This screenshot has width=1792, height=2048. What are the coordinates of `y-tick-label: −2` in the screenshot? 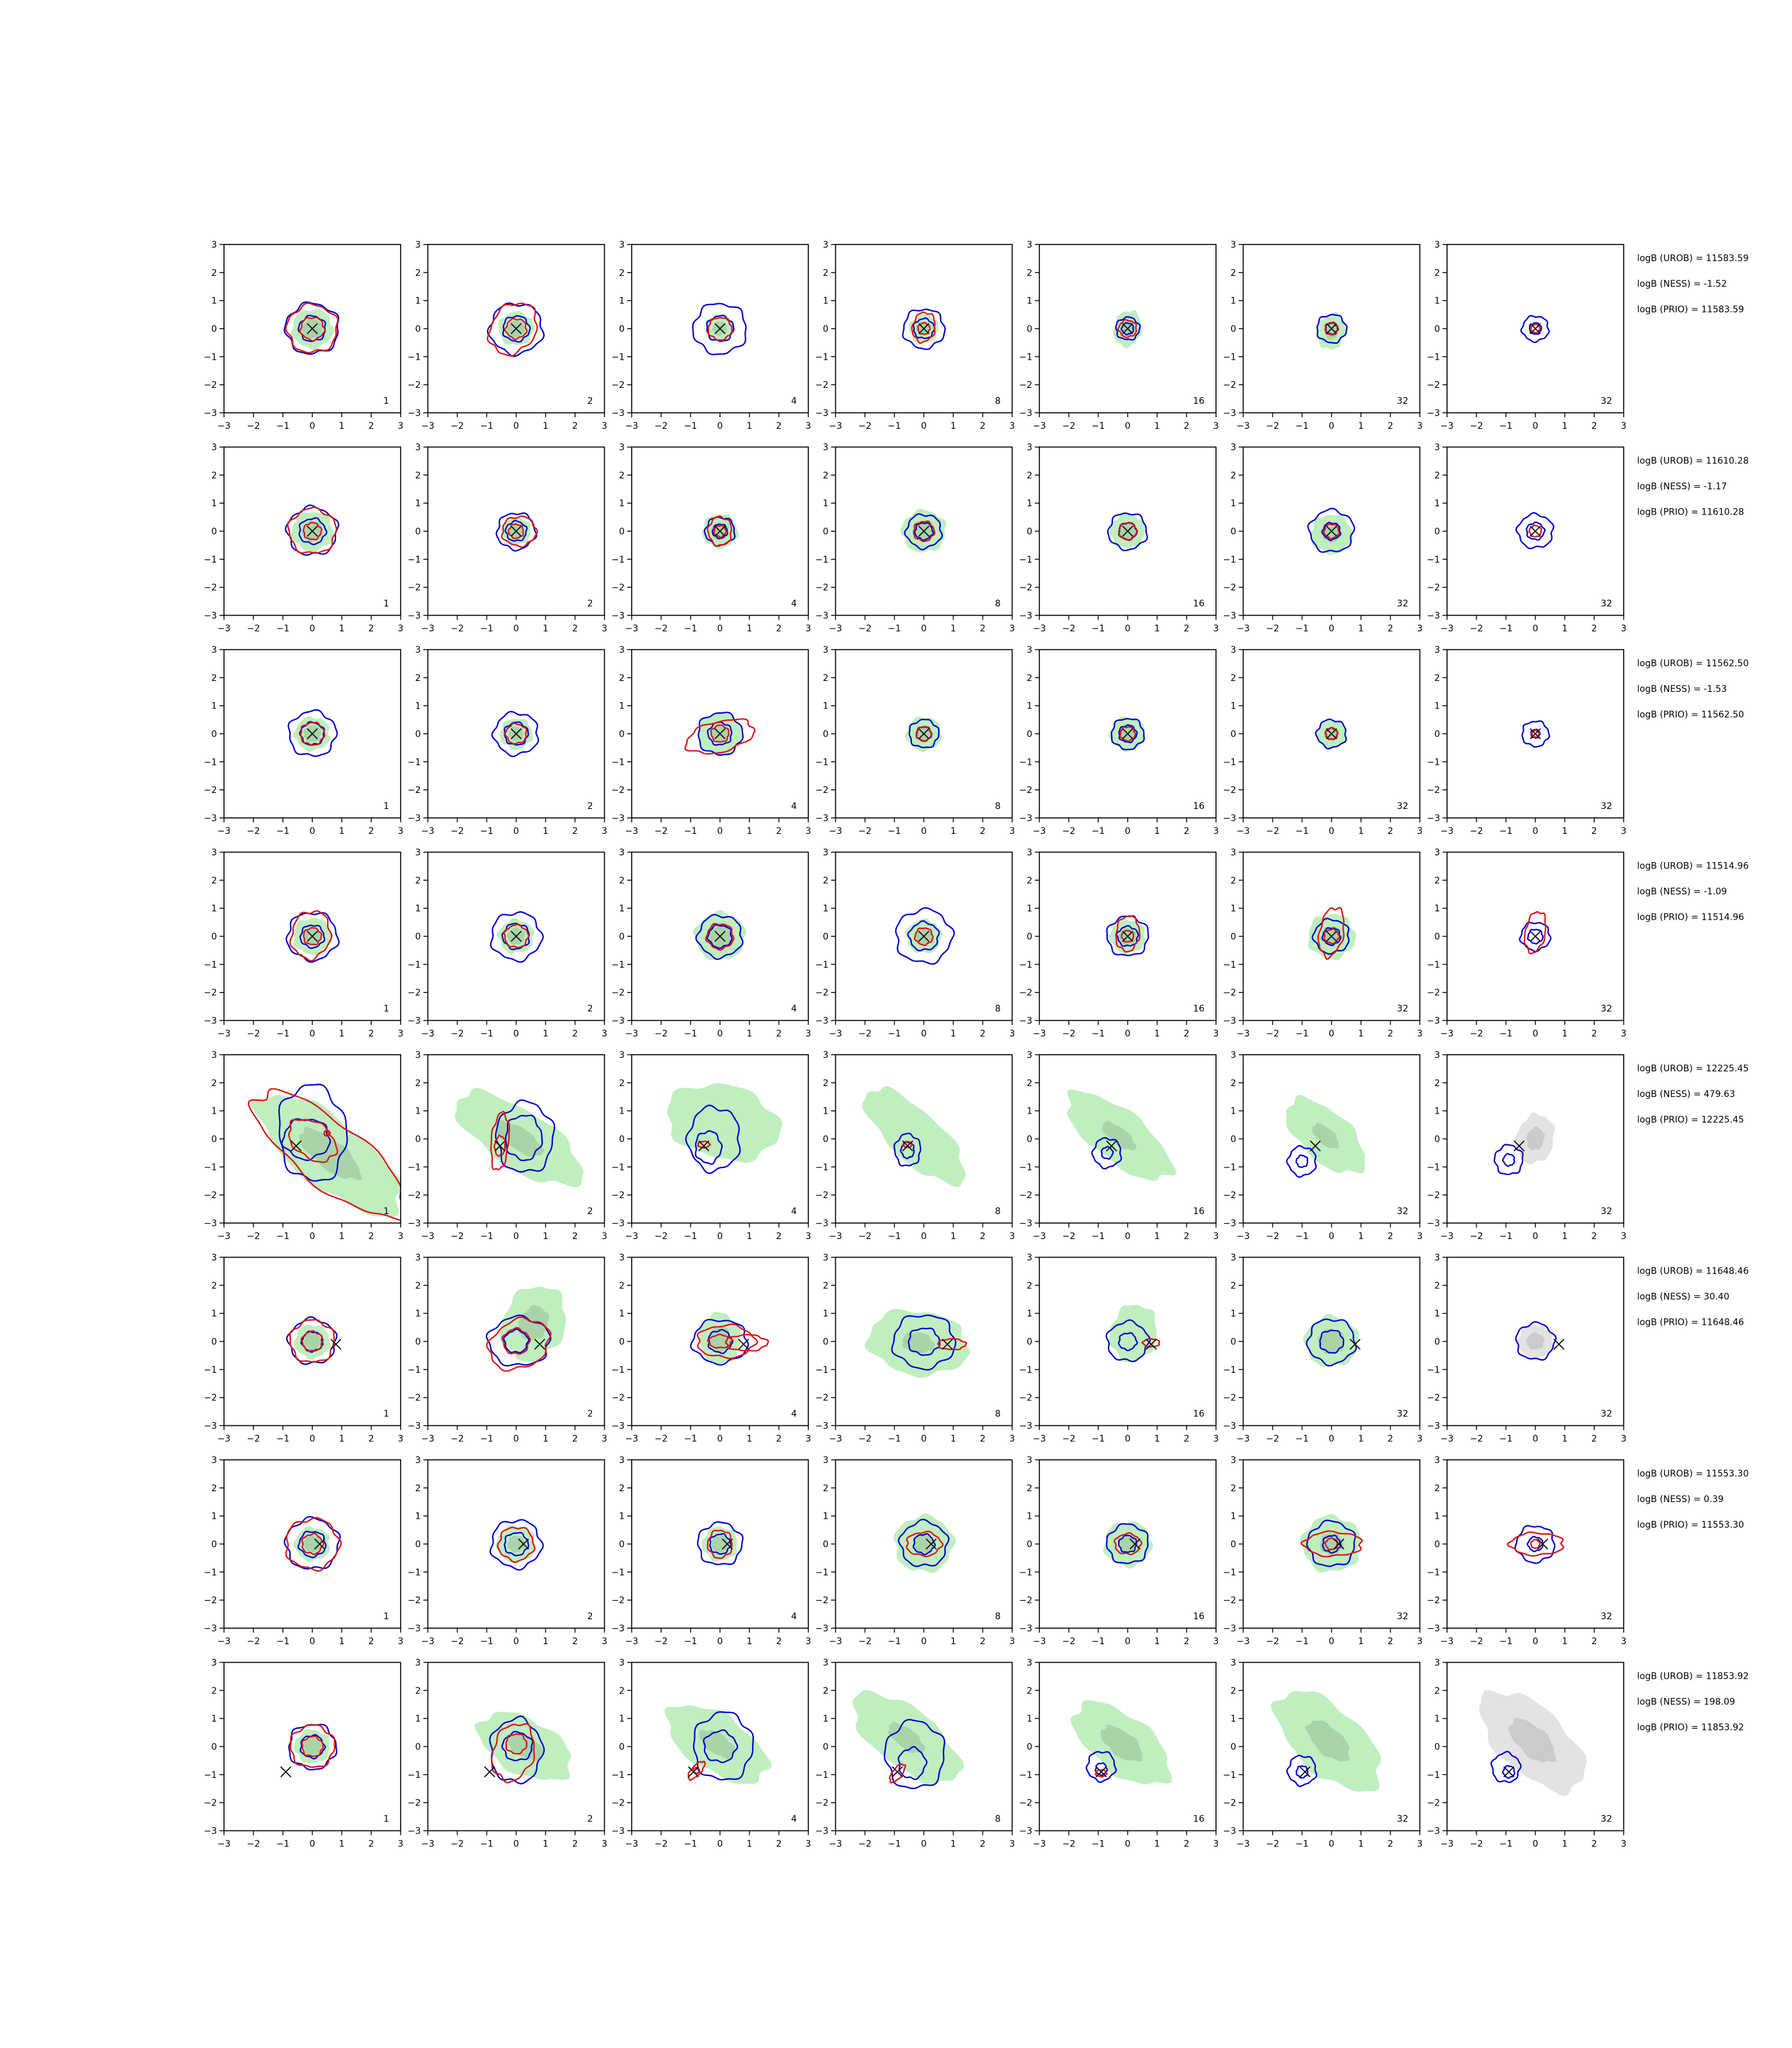 It's located at (1025, 385).